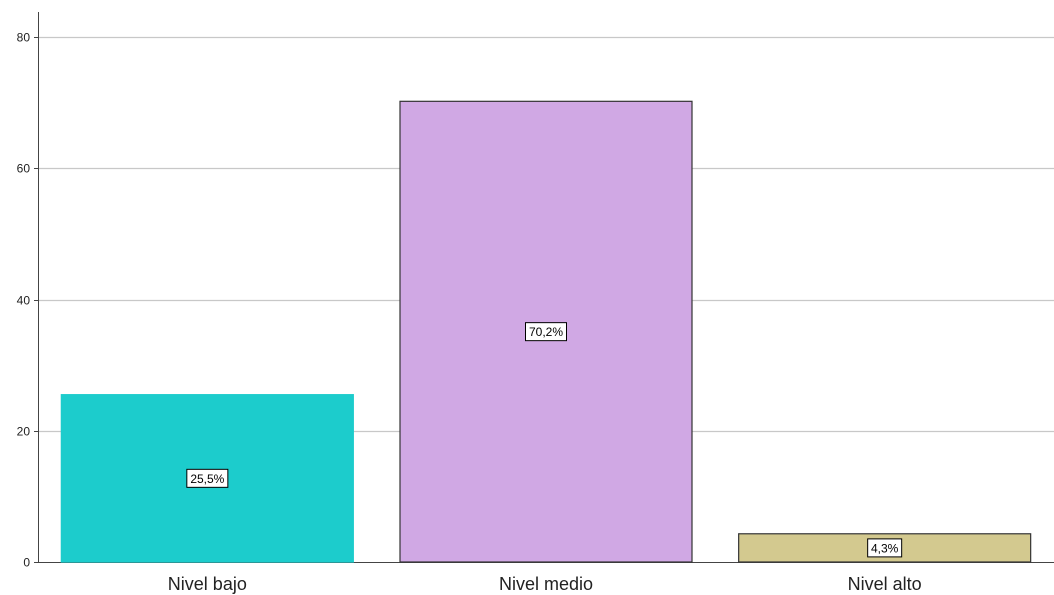 The width and height of the screenshot is (1054, 595). I want to click on x-tick-label: Nivel alto, so click(885, 584).